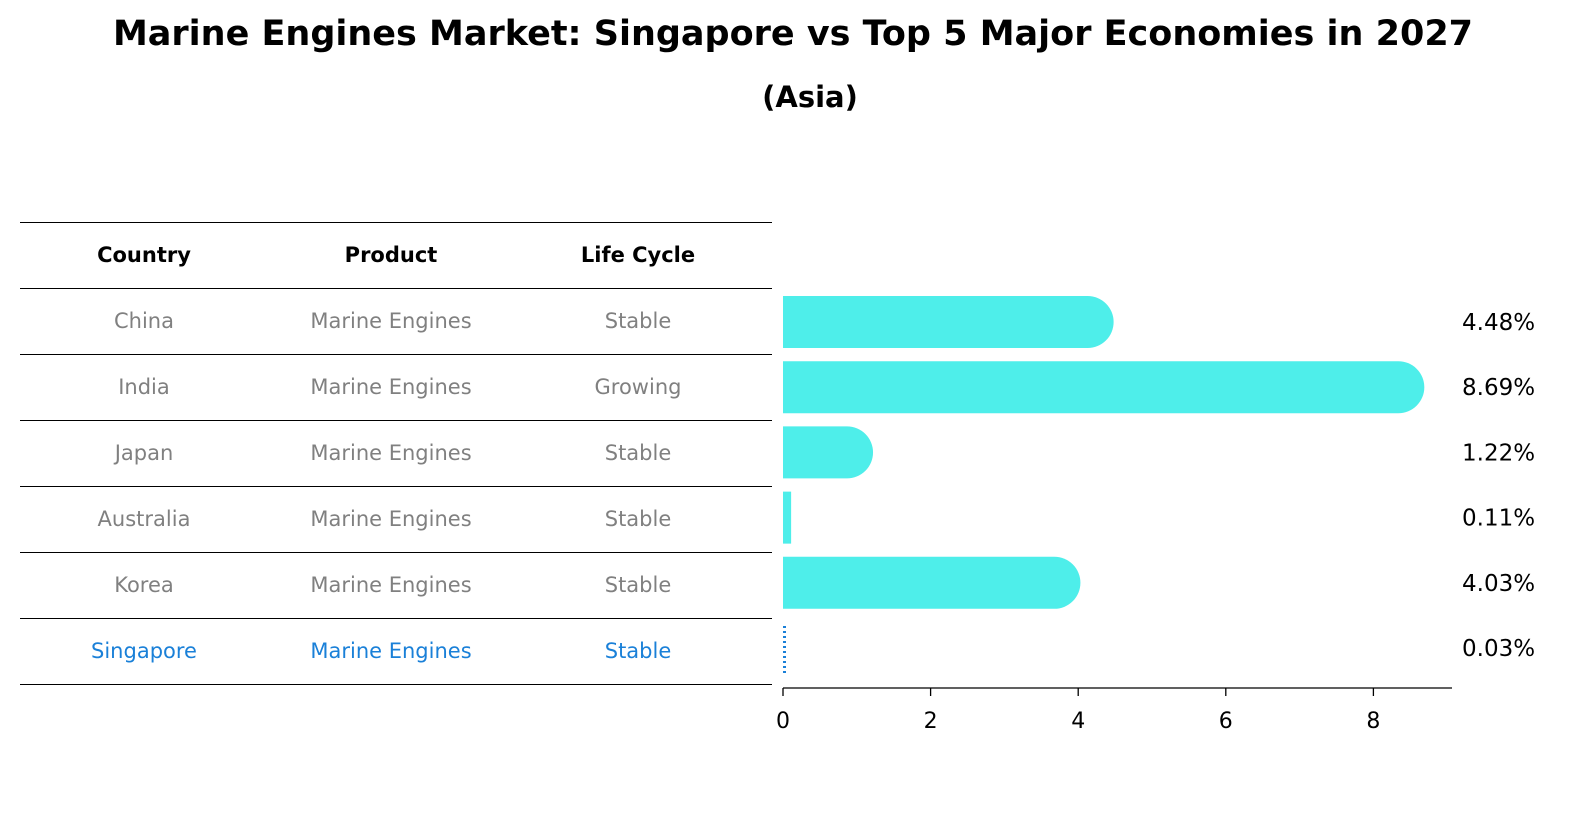  What do you see at coordinates (638, 387) in the screenshot?
I see `table-cell-life-cycle: Growing` at bounding box center [638, 387].